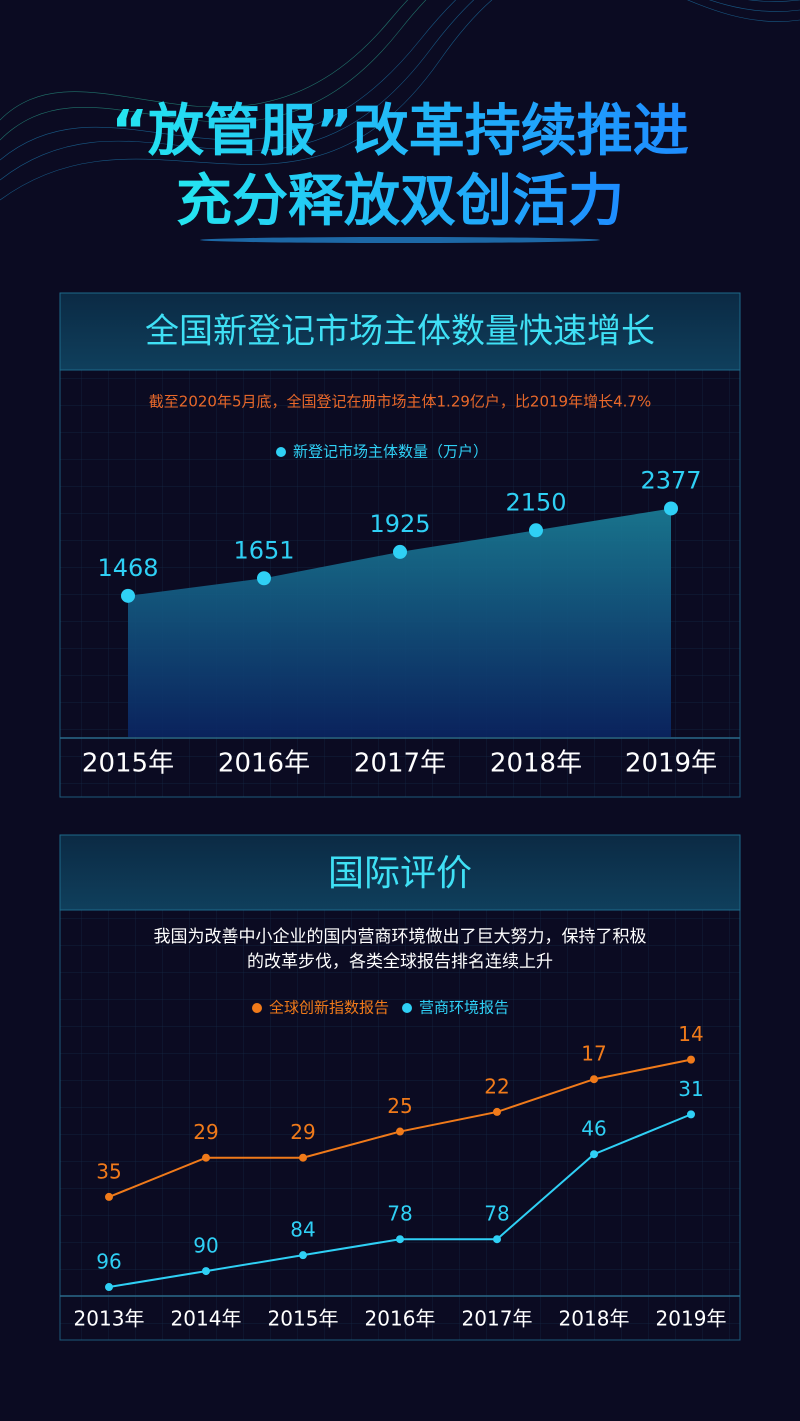 This screenshot has height=1421, width=800. What do you see at coordinates (400, 937) in the screenshot?
I see `chart-subtitle: 我国为改善中小企业的国内营商环境做出了巨大努力，保持了积极` at bounding box center [400, 937].